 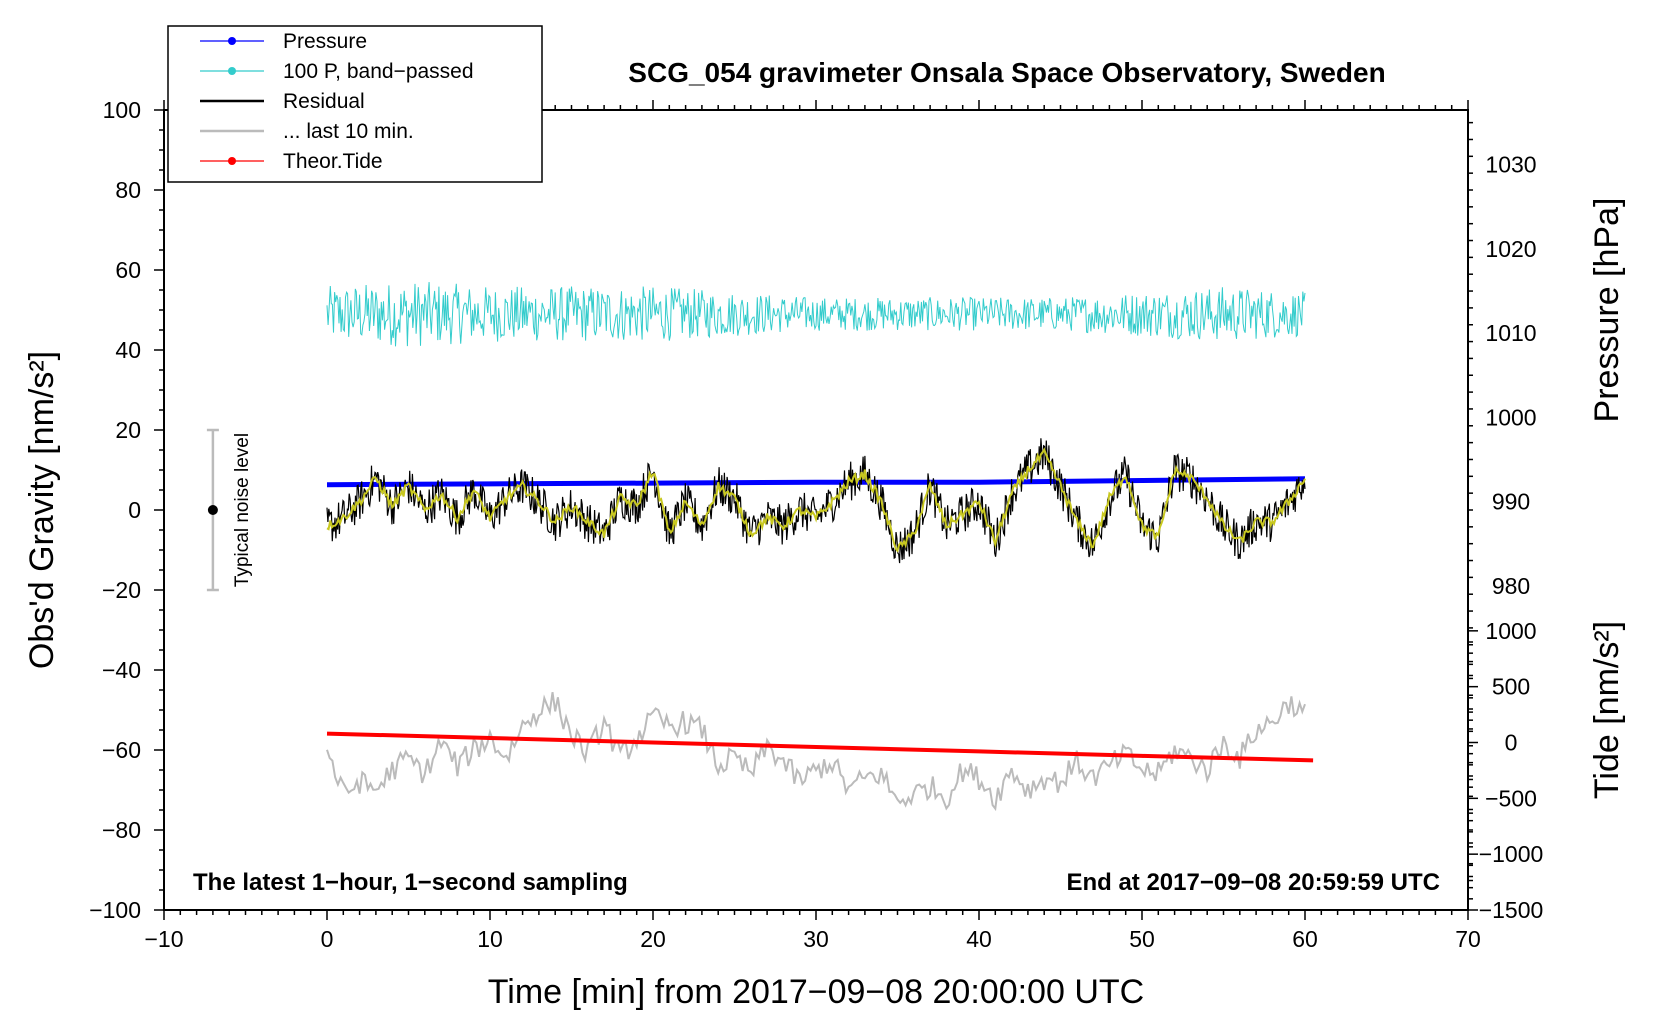 I want to click on tide-tick-label: 0, so click(x=1511, y=743).